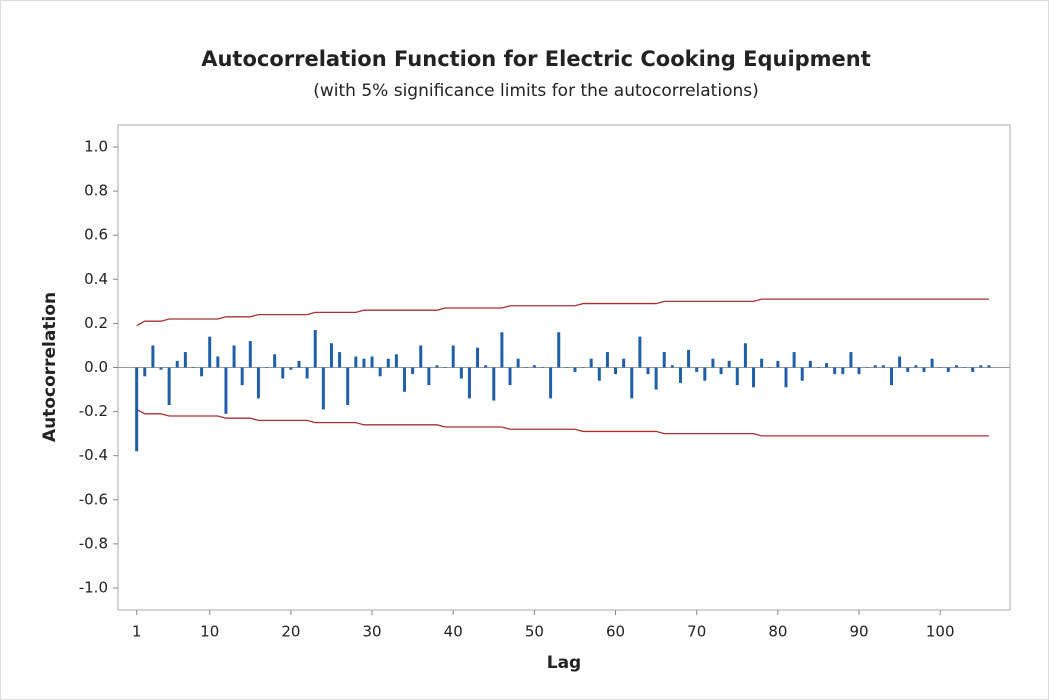  Describe the element at coordinates (615, 632) in the screenshot. I see `x-tick-label: 60` at that location.